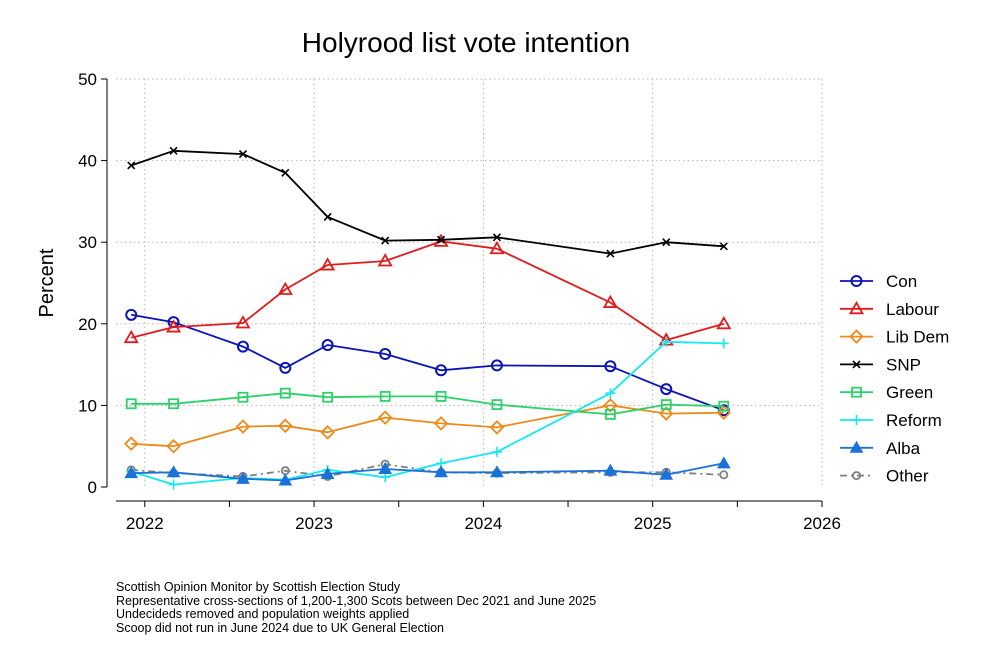  What do you see at coordinates (92, 487) in the screenshot?
I see `y-tick-label: 0` at bounding box center [92, 487].